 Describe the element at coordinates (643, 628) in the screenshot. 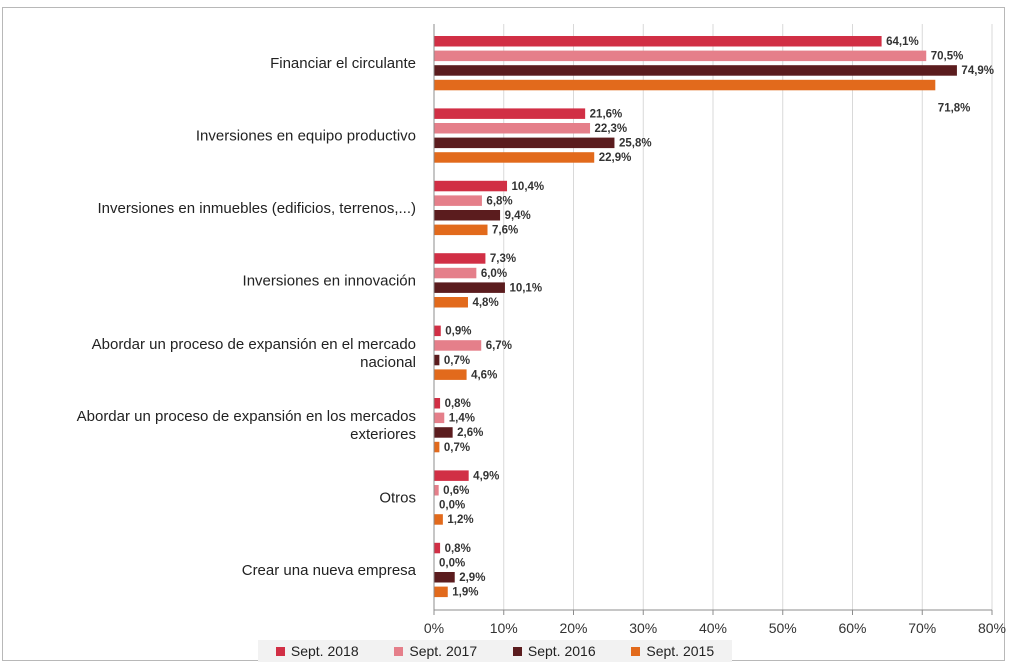

I see `x-tick-label: 30%` at that location.